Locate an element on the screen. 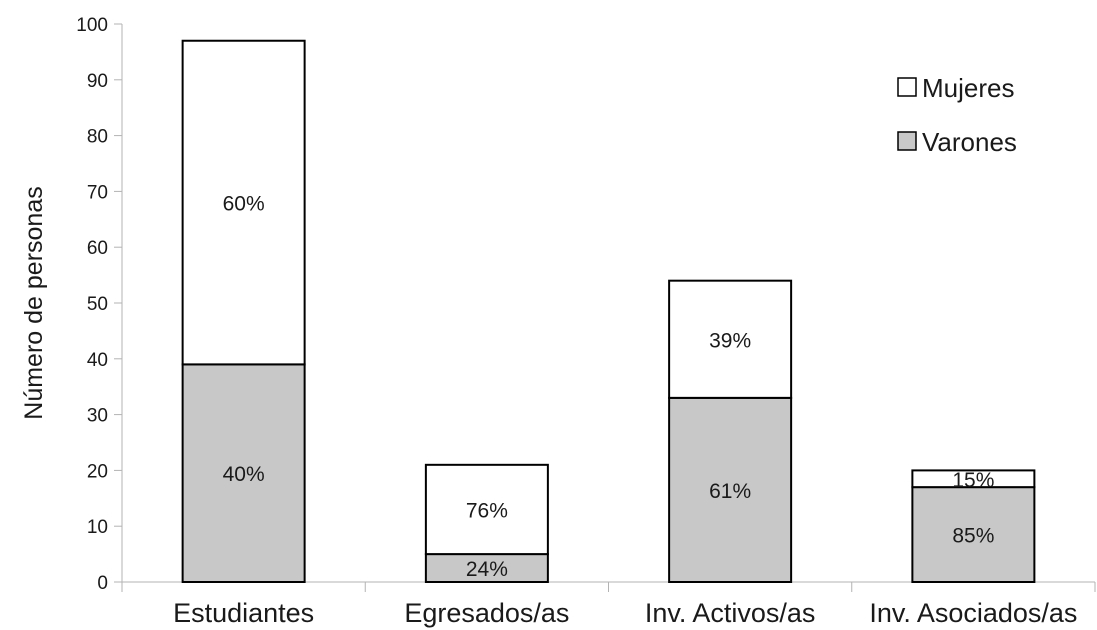 This screenshot has width=1097, height=630. x-tick-label: Inv. Activos/as is located at coordinates (730, 613).